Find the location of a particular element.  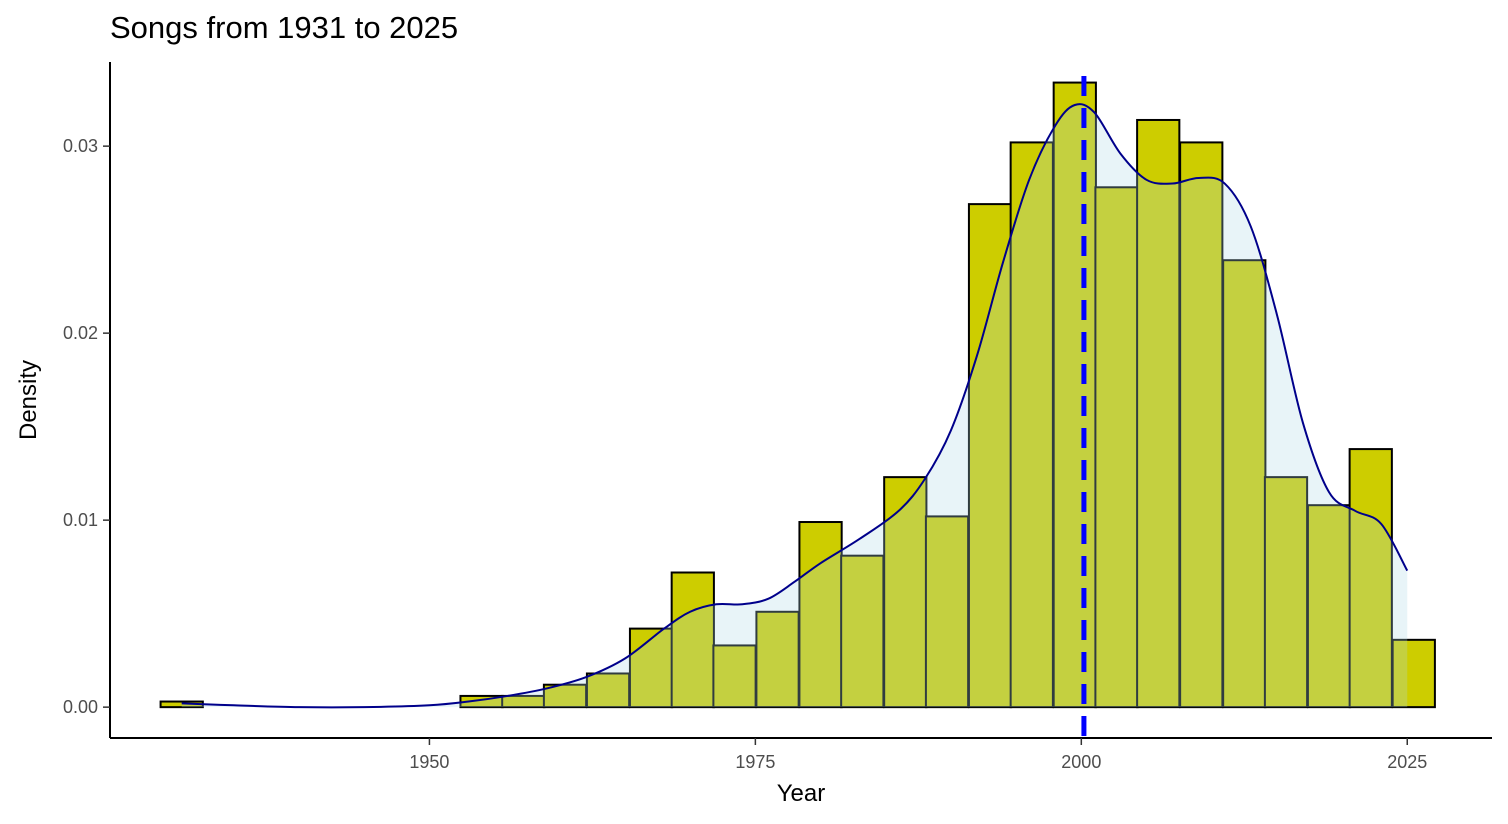

x-axis-ticks: 1950 1975 2000 2025 is located at coordinates (918, 755).